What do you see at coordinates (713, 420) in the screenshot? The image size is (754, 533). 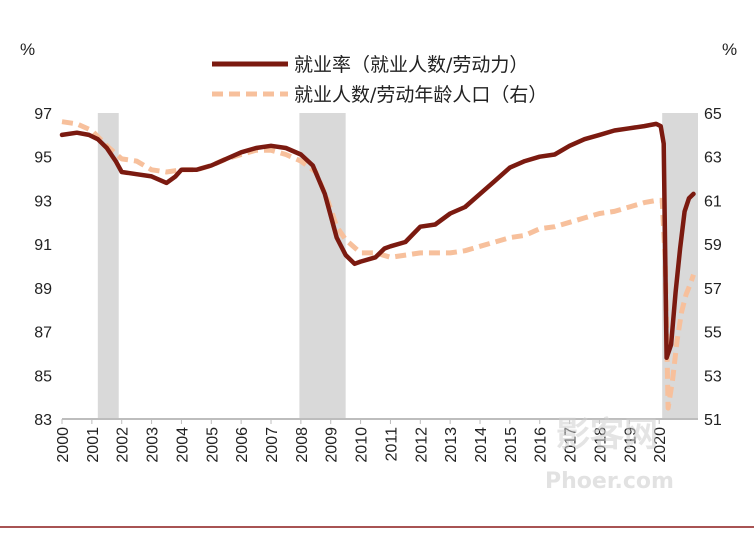 I see `right-tick-label-51: 51` at bounding box center [713, 420].